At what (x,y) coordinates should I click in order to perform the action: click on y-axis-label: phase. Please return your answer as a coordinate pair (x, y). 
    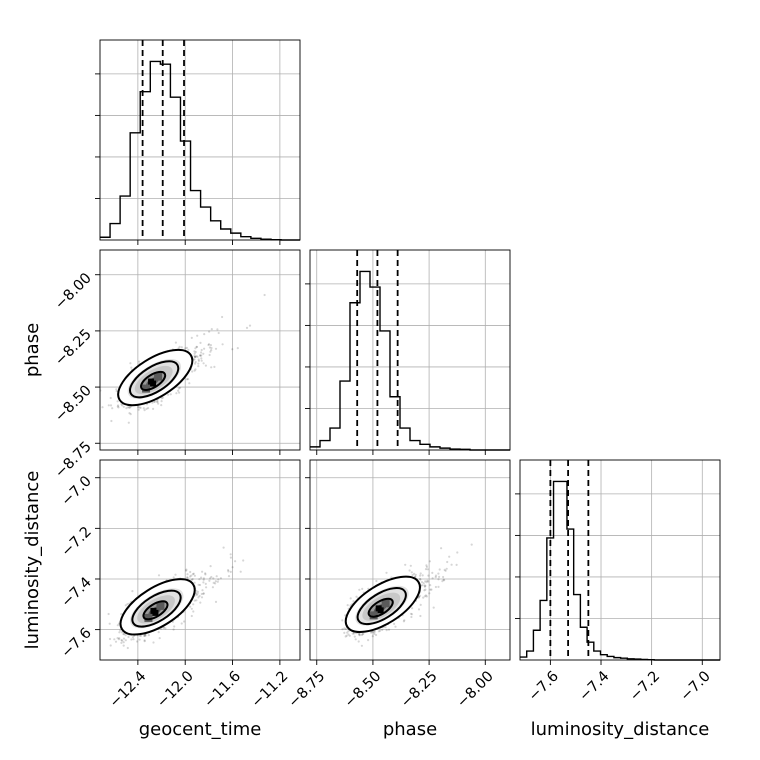
    Looking at the image, I should click on (32, 350).